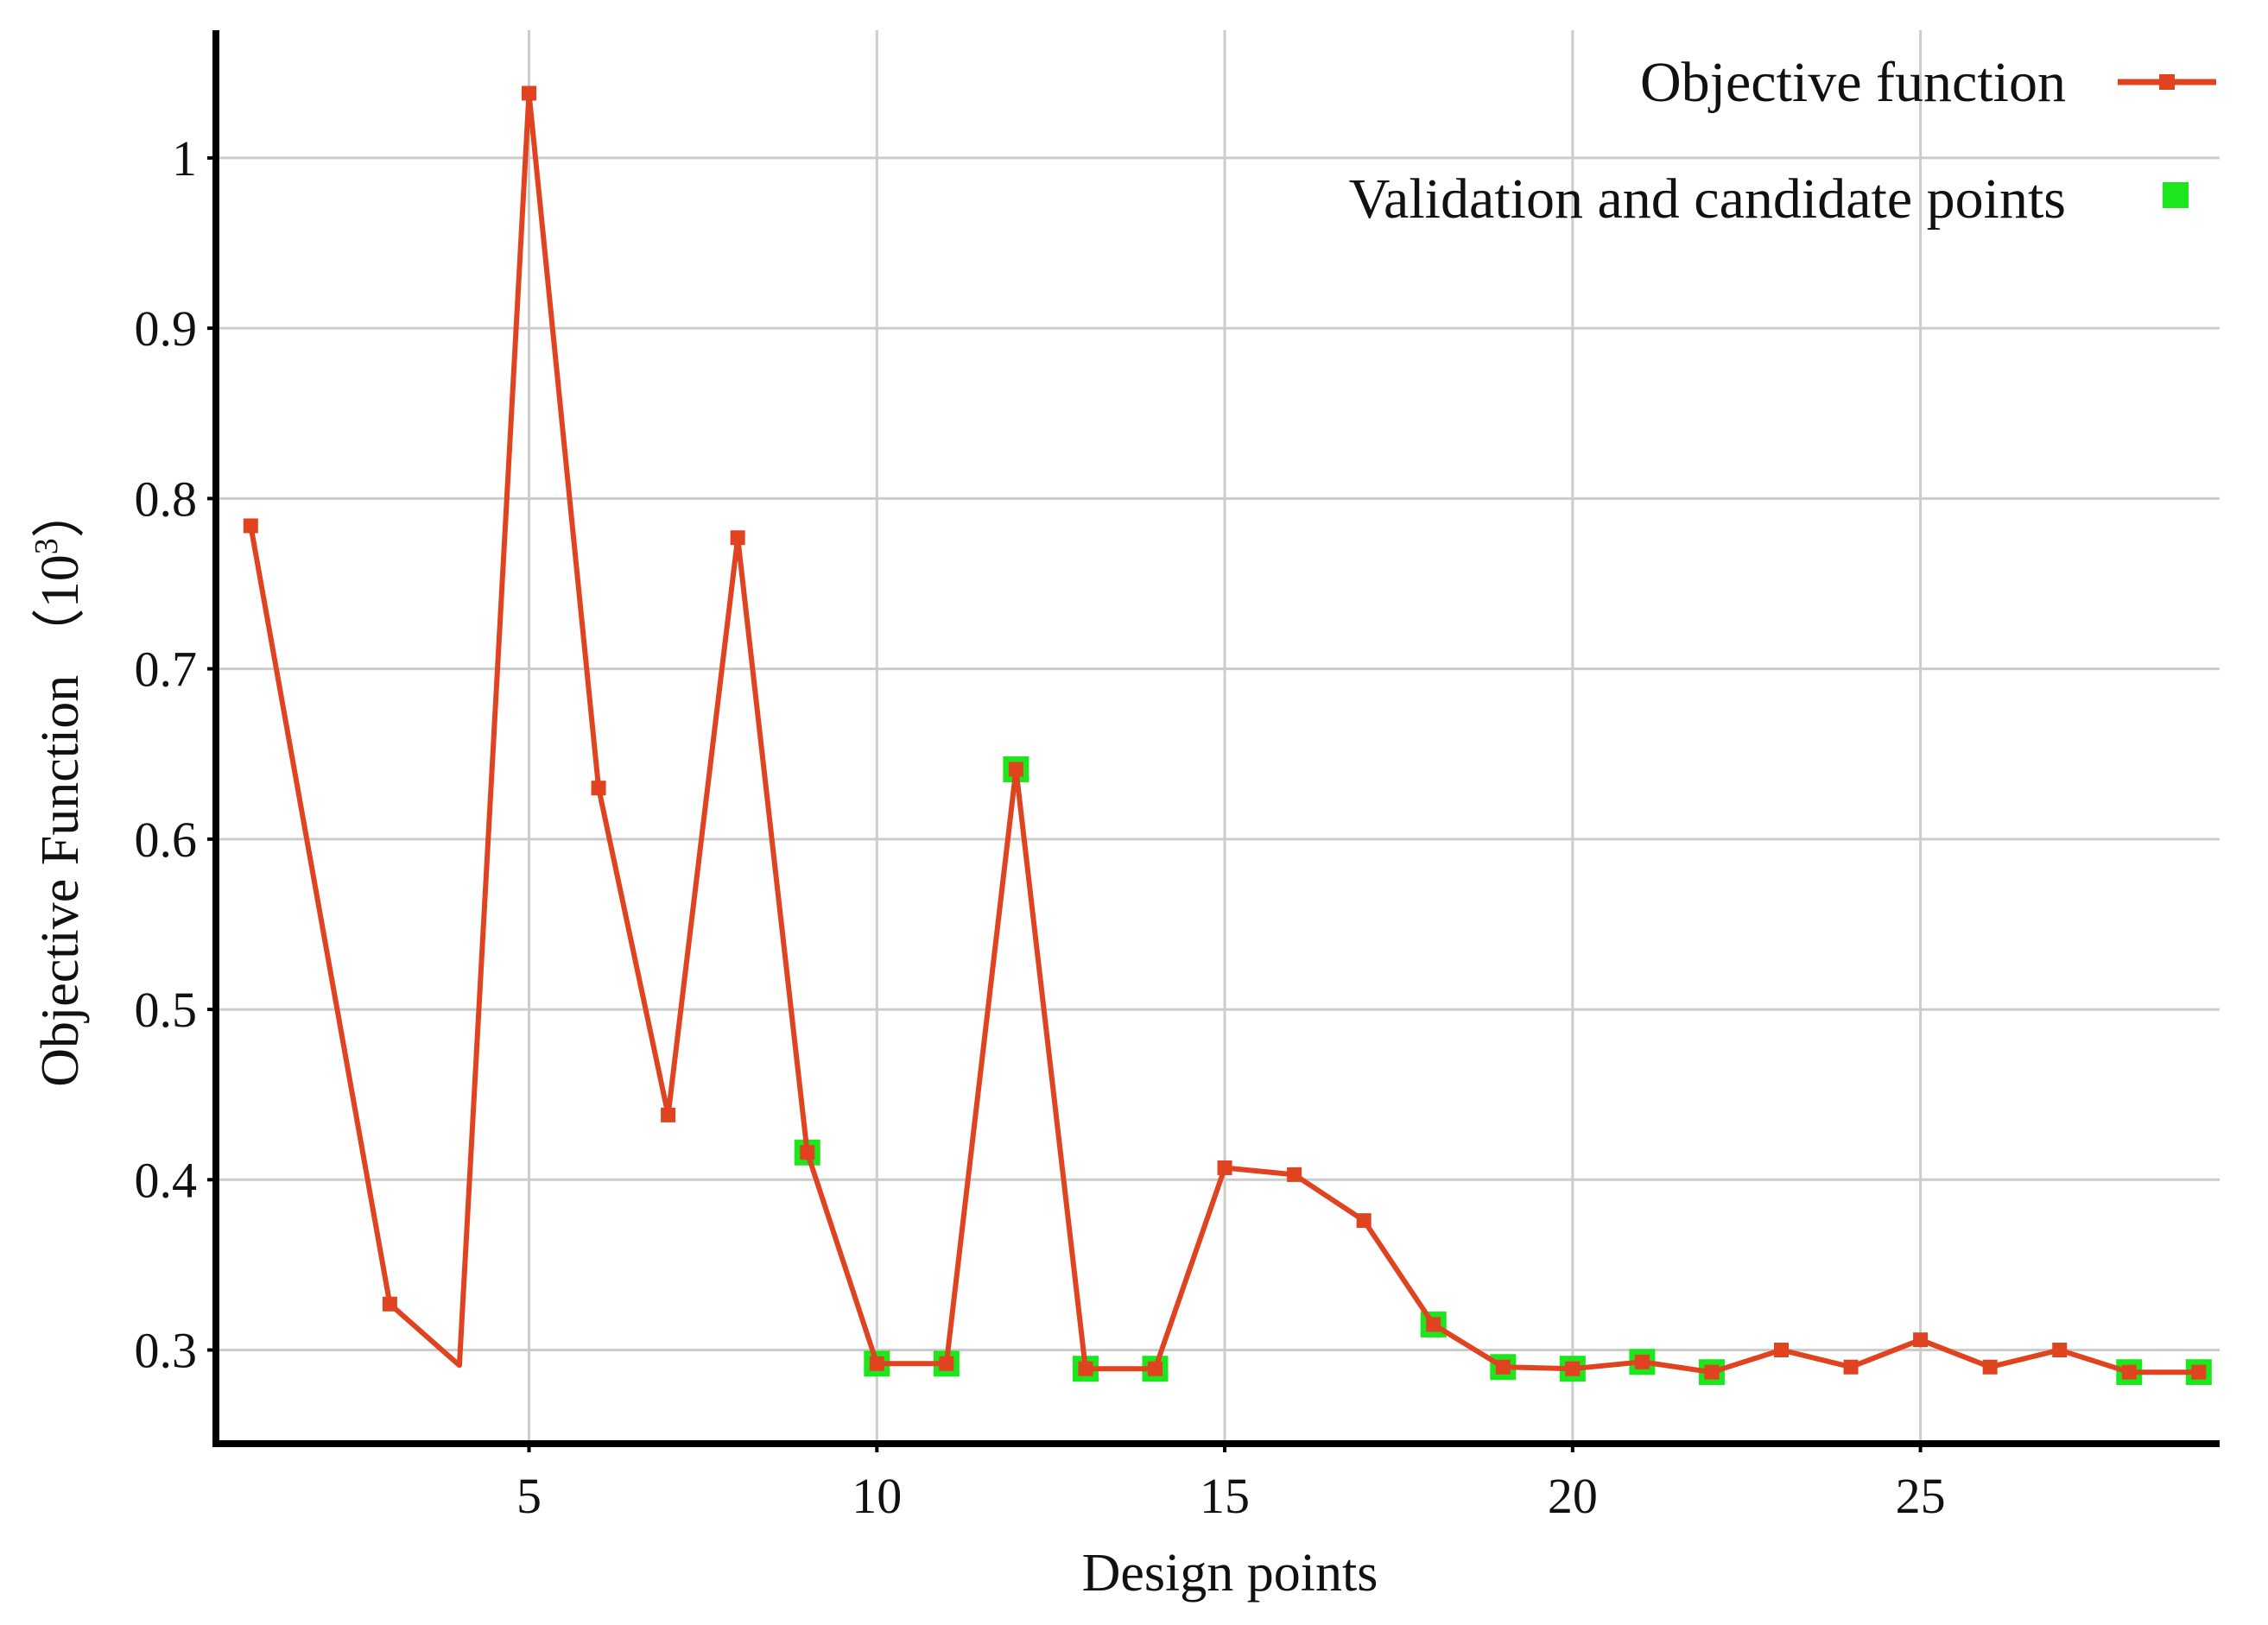 The image size is (2268, 1625). I want to click on y-tick-label: 0.3, so click(166, 1351).